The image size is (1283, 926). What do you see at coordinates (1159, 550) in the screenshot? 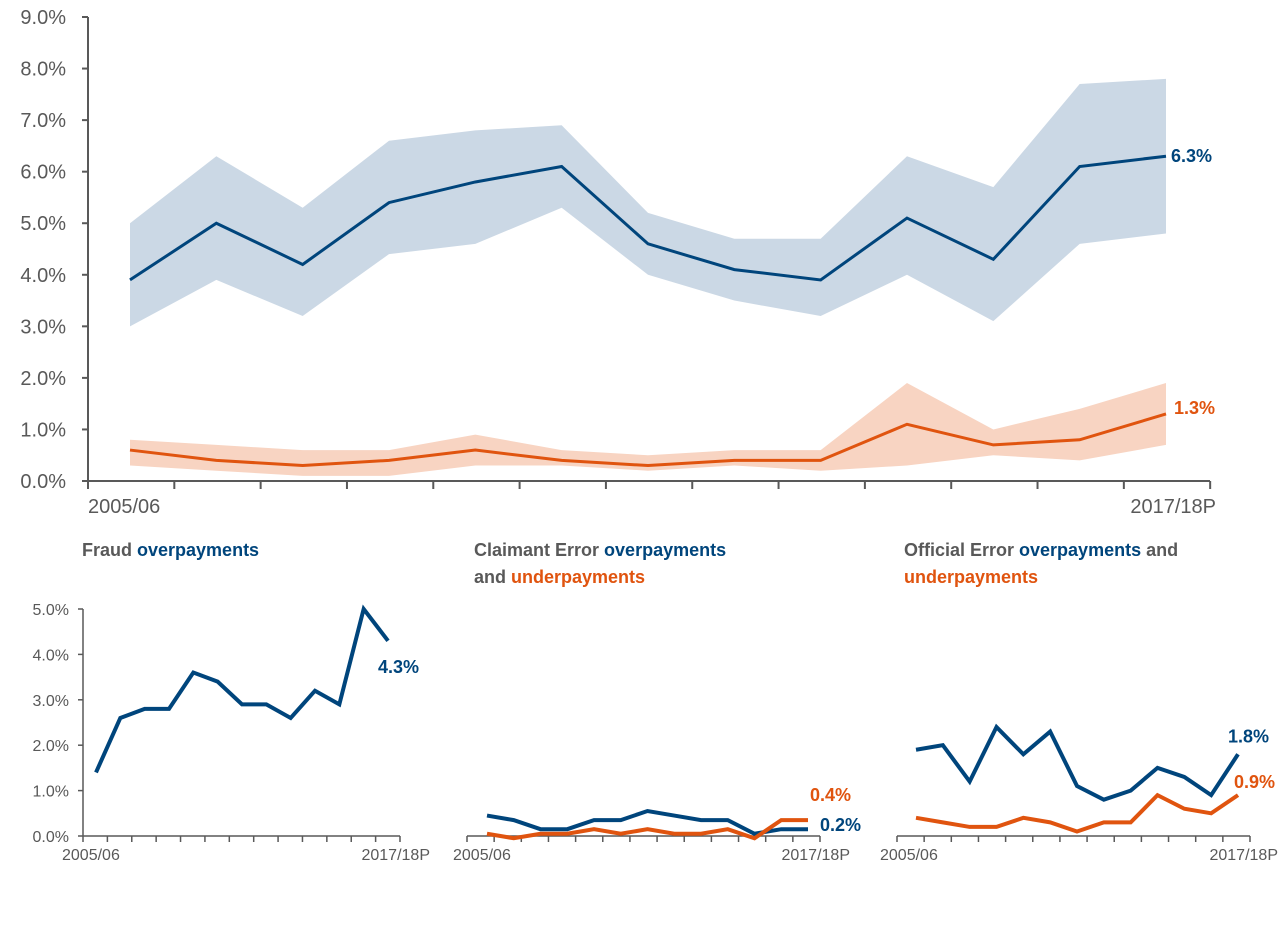
I see `official-title-and: and` at bounding box center [1159, 550].